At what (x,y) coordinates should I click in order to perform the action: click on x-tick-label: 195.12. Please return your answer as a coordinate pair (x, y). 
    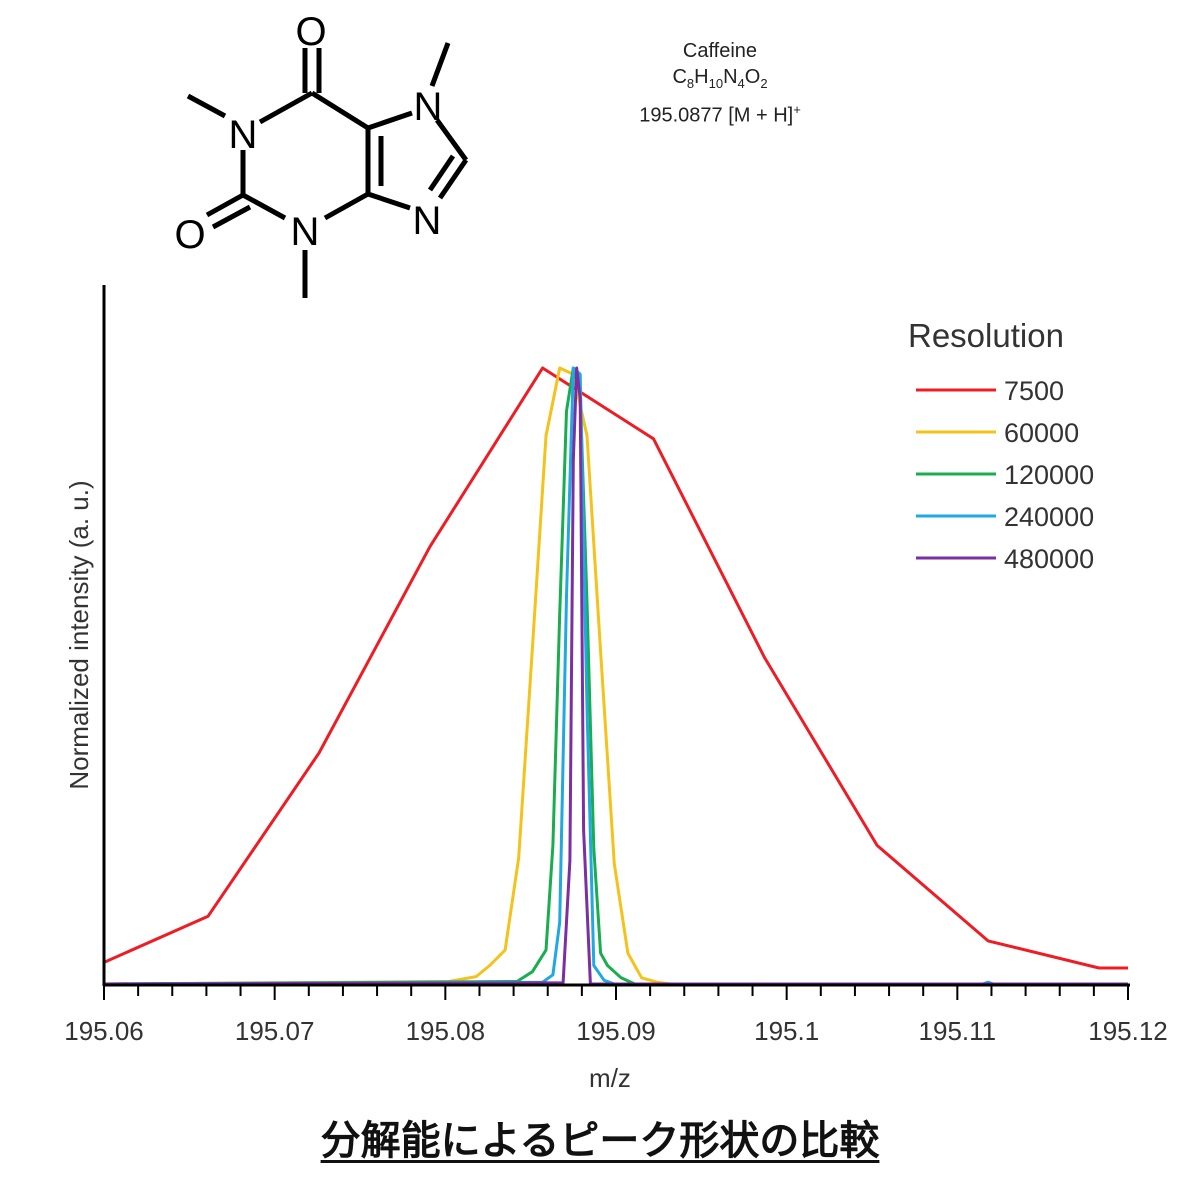
    Looking at the image, I should click on (1128, 1031).